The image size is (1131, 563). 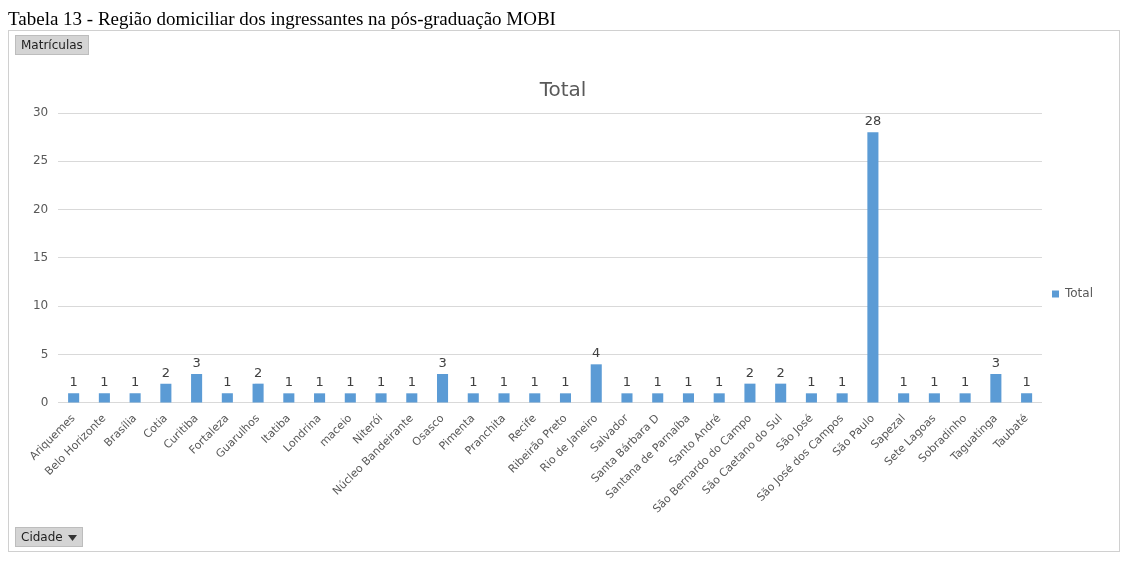 I want to click on y-tick-label: 10, so click(x=40, y=305).